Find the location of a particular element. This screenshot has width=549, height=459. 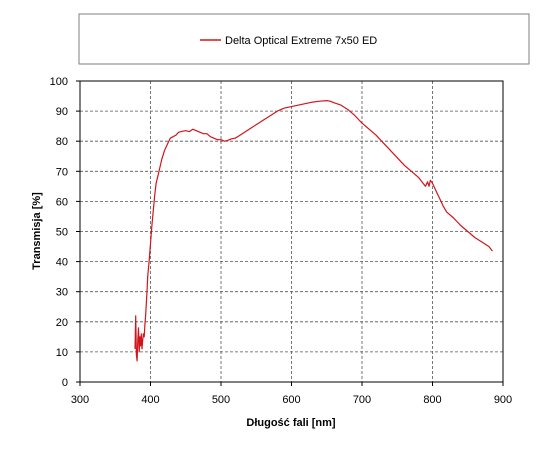

x-tick-label: 800 is located at coordinates (432, 400).